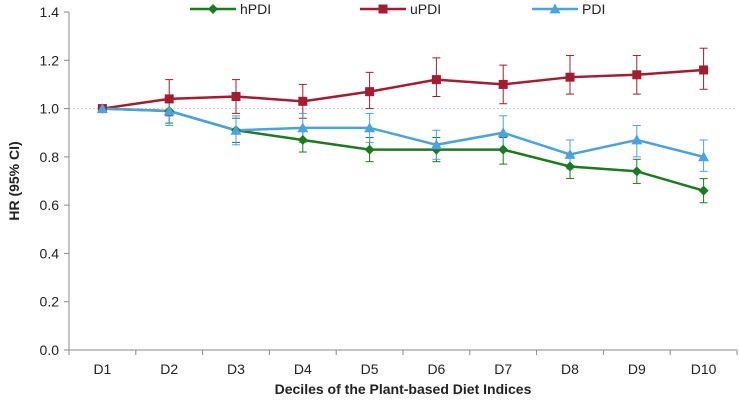 The image size is (739, 400). I want to click on updi-legend-marker, so click(383, 9).